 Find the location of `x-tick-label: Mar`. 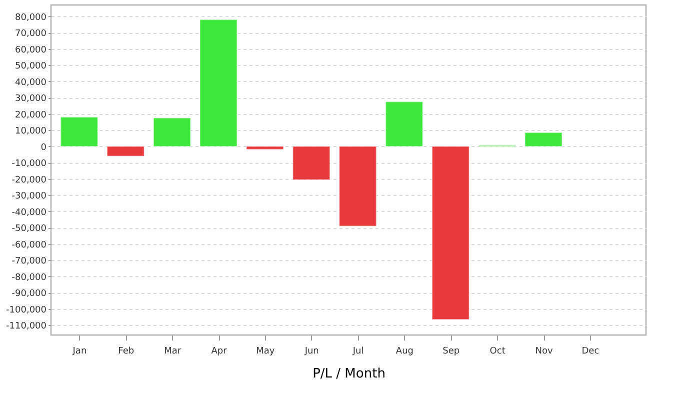

x-tick-label: Mar is located at coordinates (173, 351).